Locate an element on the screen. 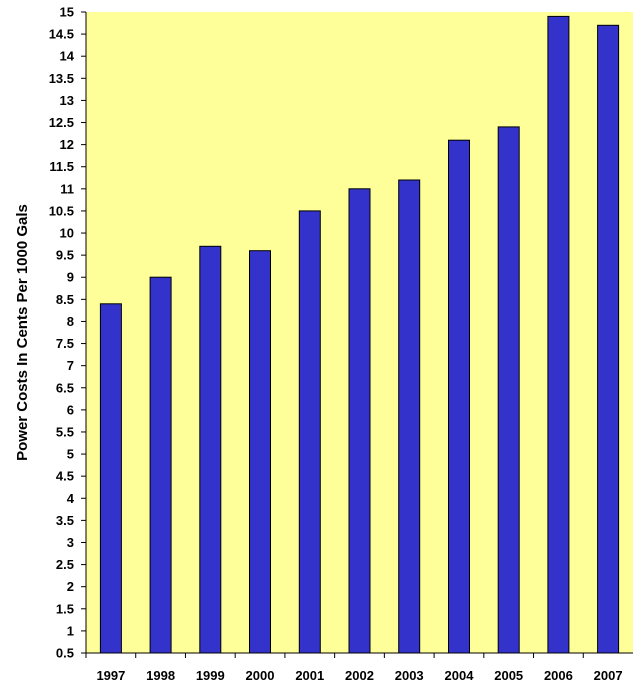 The image size is (633, 690). y-tick-label: 9 is located at coordinates (70, 277).